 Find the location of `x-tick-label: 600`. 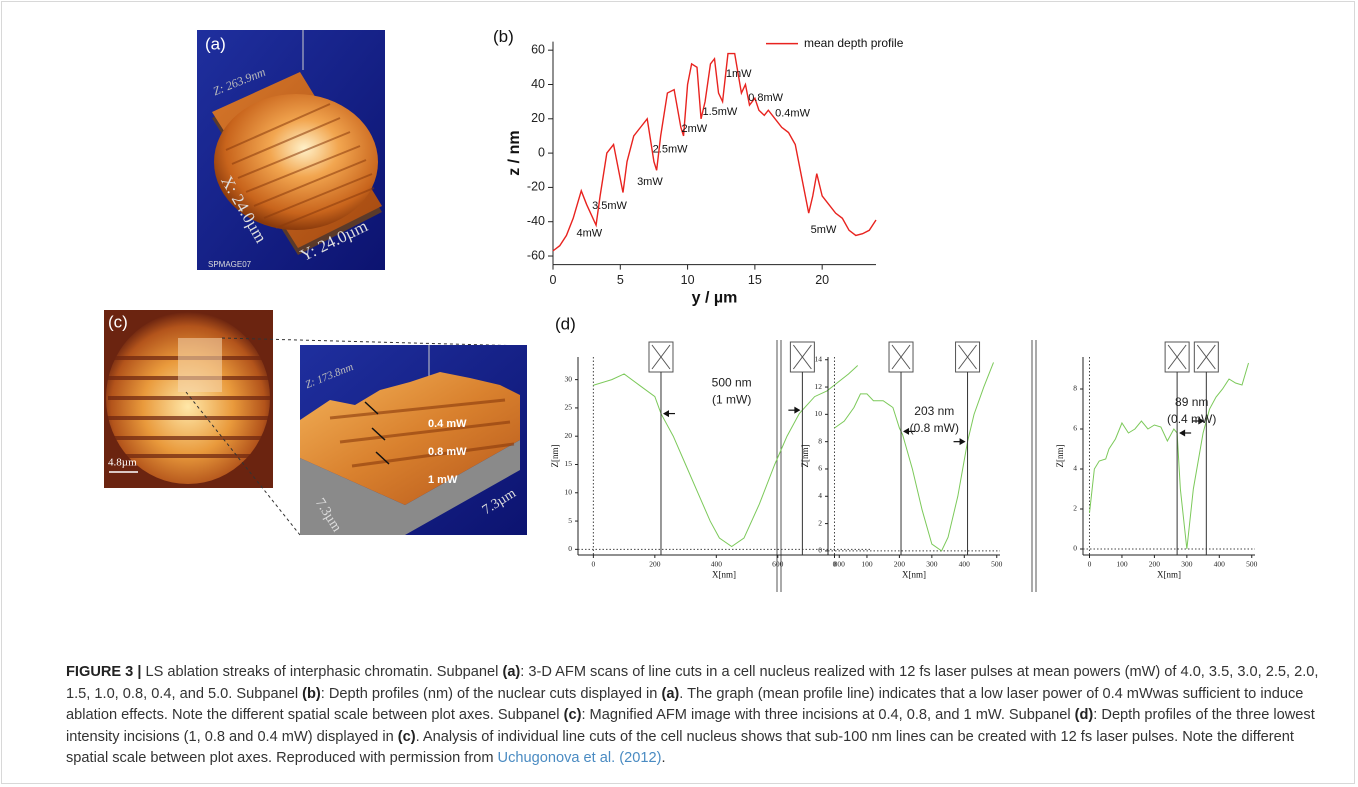

x-tick-label: 600 is located at coordinates (778, 563).